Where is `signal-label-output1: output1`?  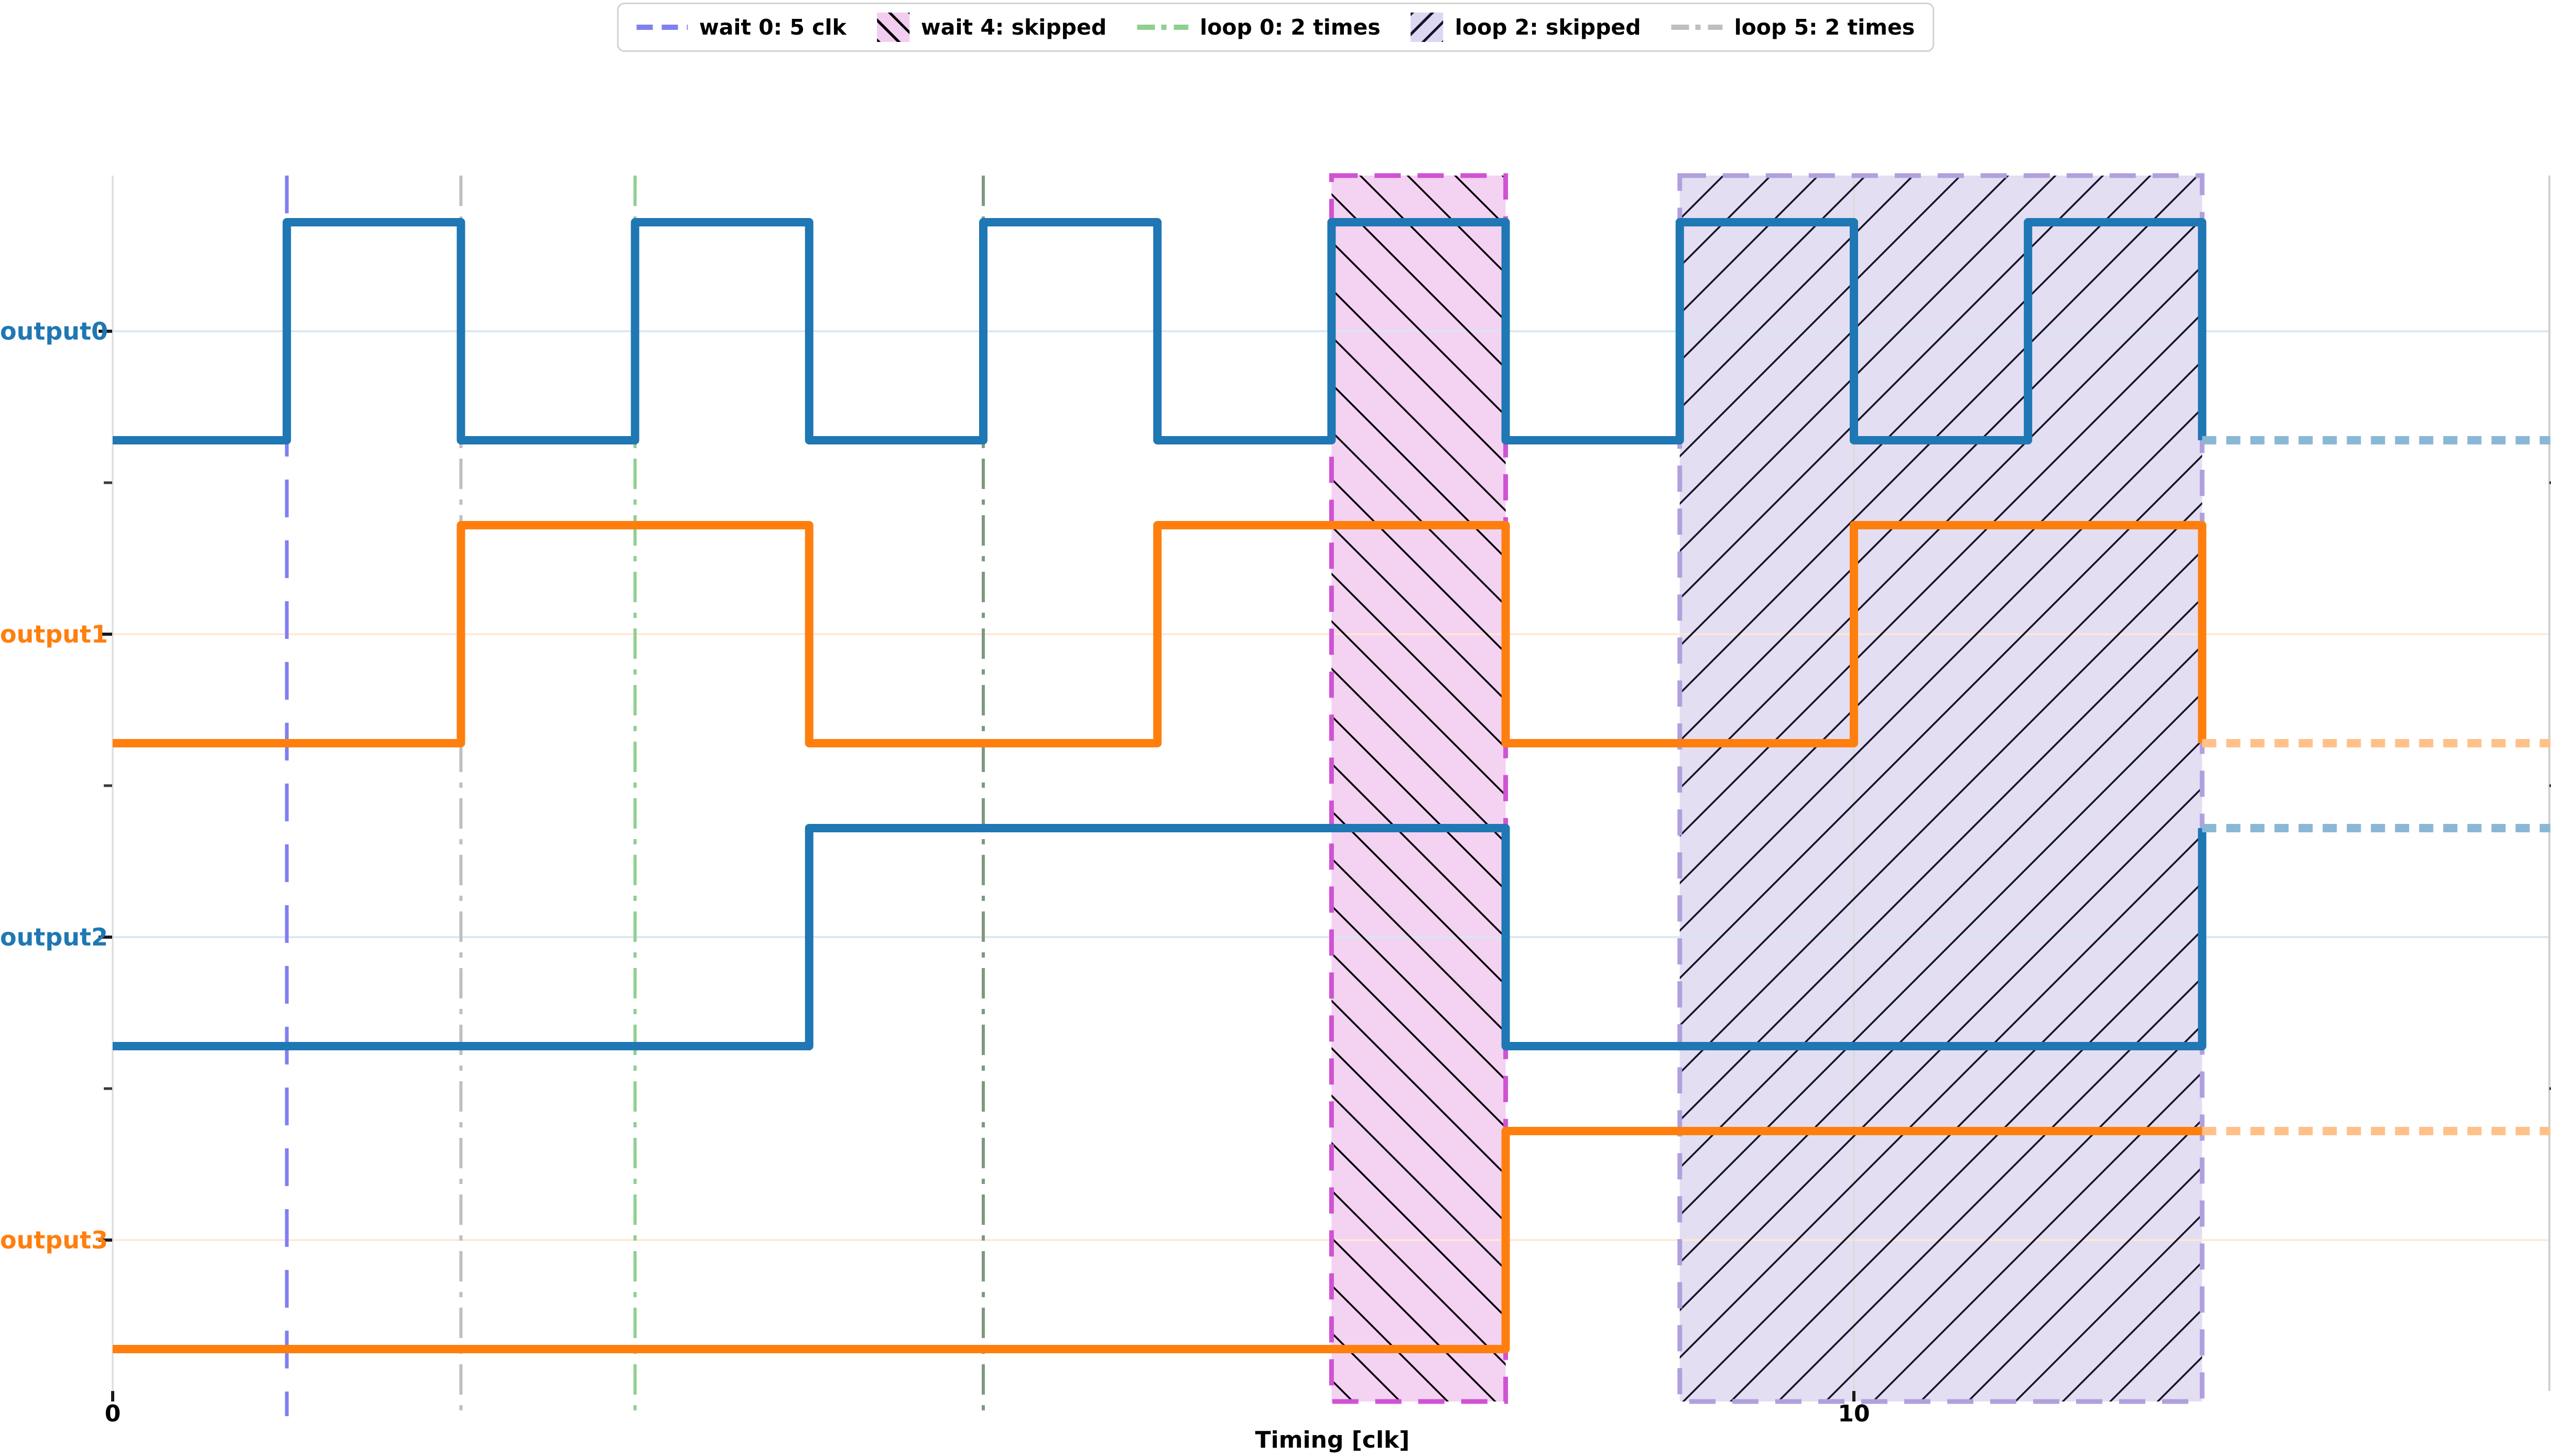 signal-label-output1: output1 is located at coordinates (54, 634).